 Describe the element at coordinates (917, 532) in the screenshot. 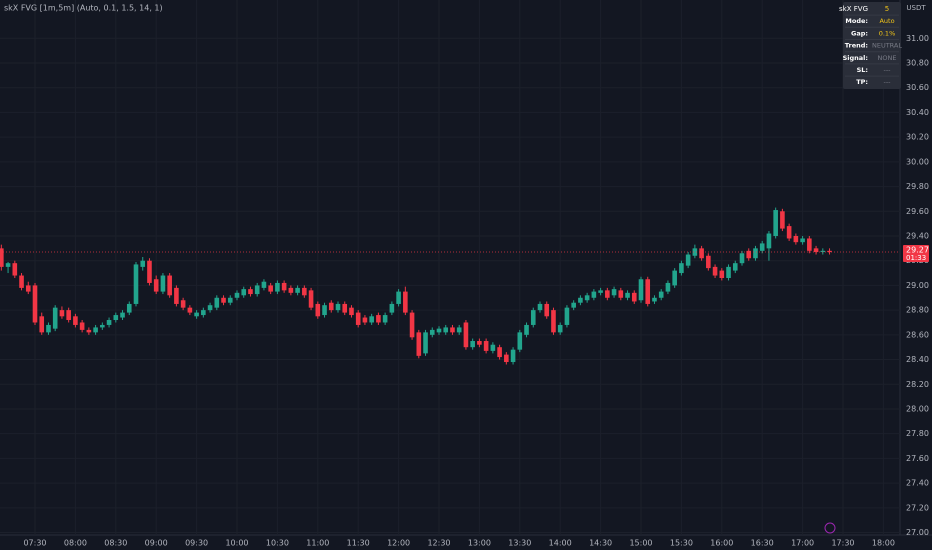

I see `y-tick-label: 27.00` at that location.